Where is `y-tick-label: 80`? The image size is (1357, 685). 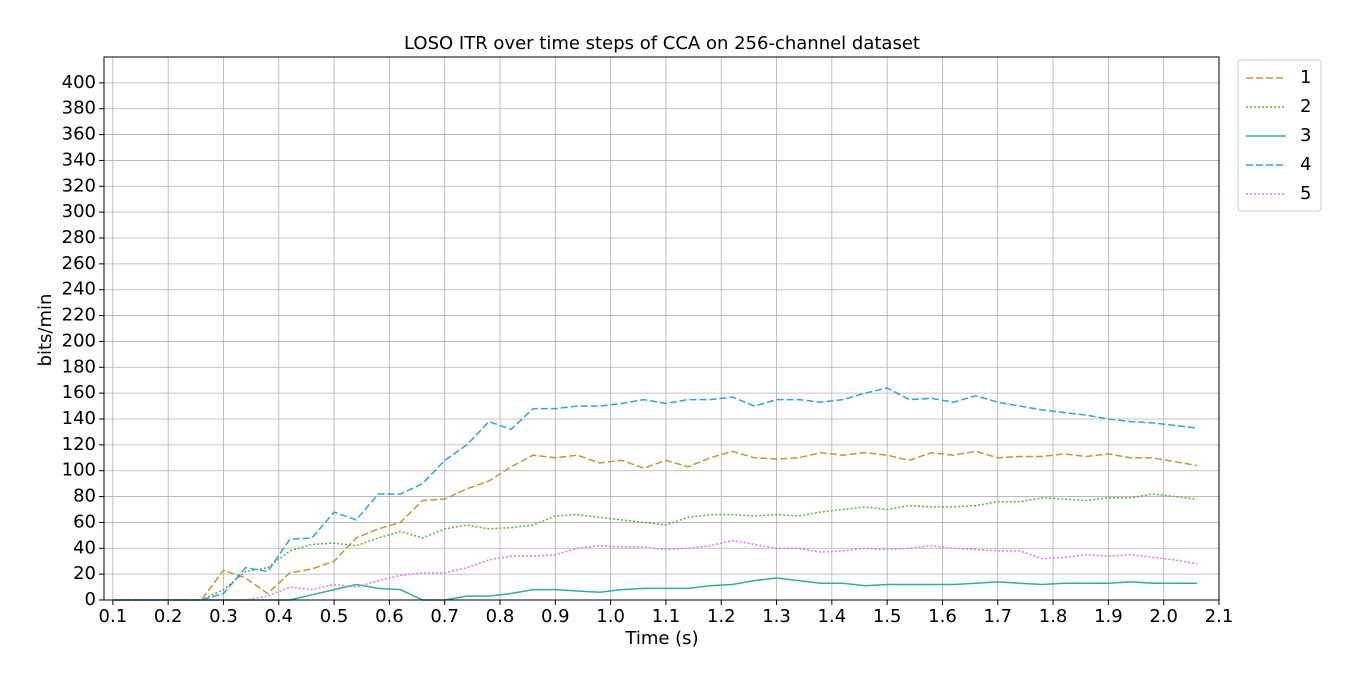
y-tick-label: 80 is located at coordinates (84, 496).